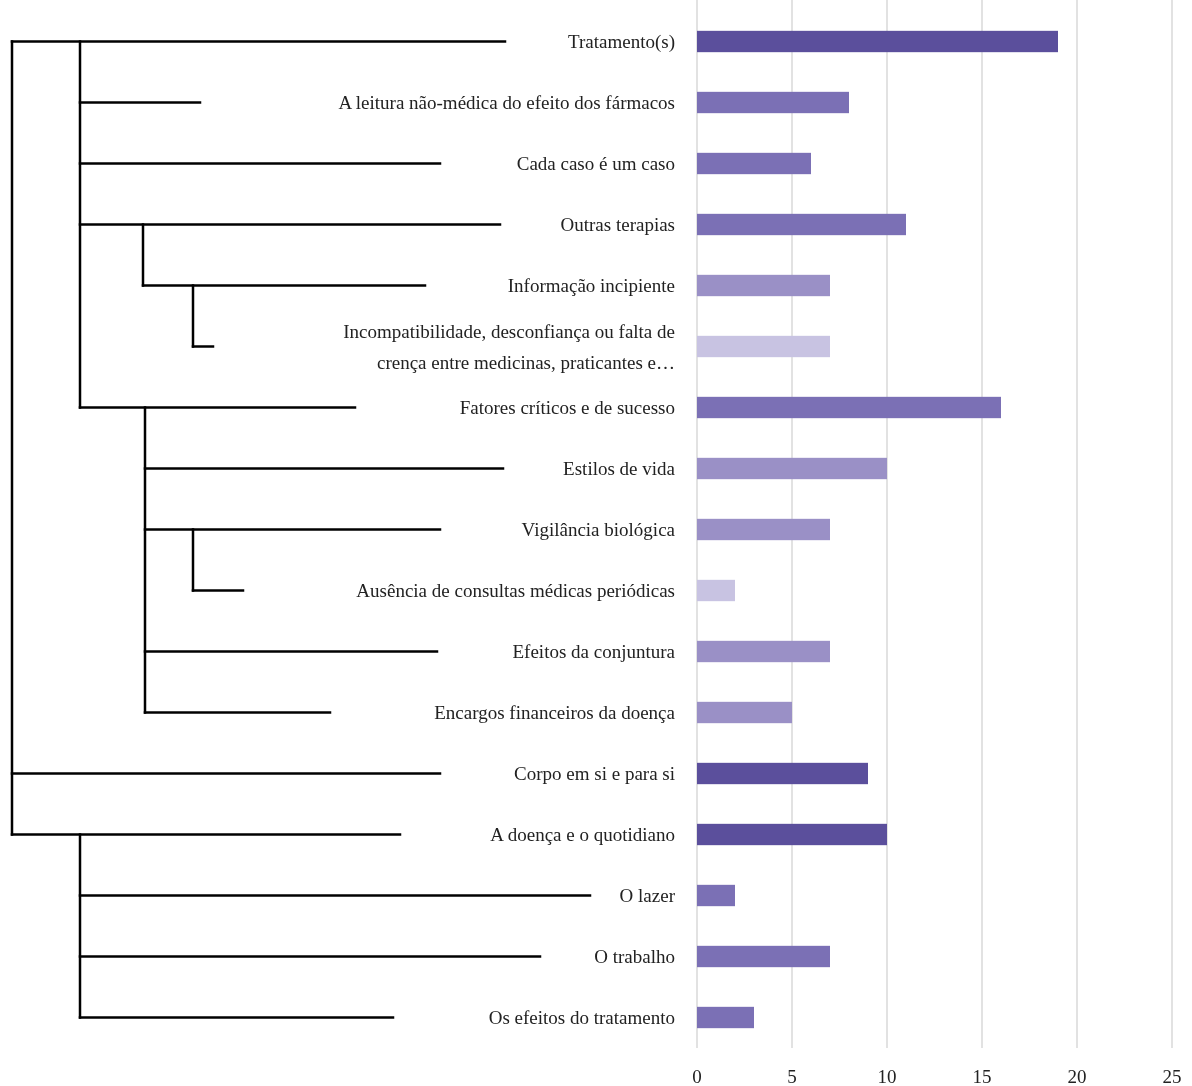 Image resolution: width=1192 pixels, height=1086 pixels. I want to click on y-tick-label: A doença e o quotidiano, so click(582, 835).